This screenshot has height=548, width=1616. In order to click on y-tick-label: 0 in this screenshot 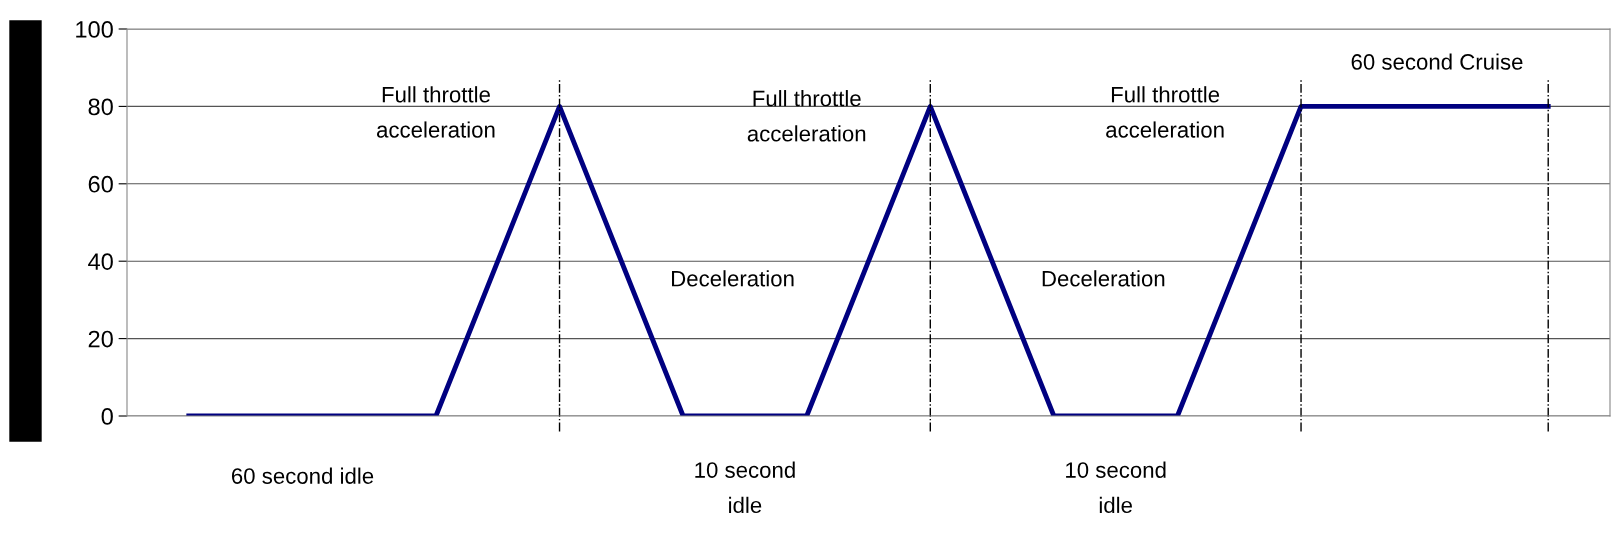, I will do `click(107, 416)`.